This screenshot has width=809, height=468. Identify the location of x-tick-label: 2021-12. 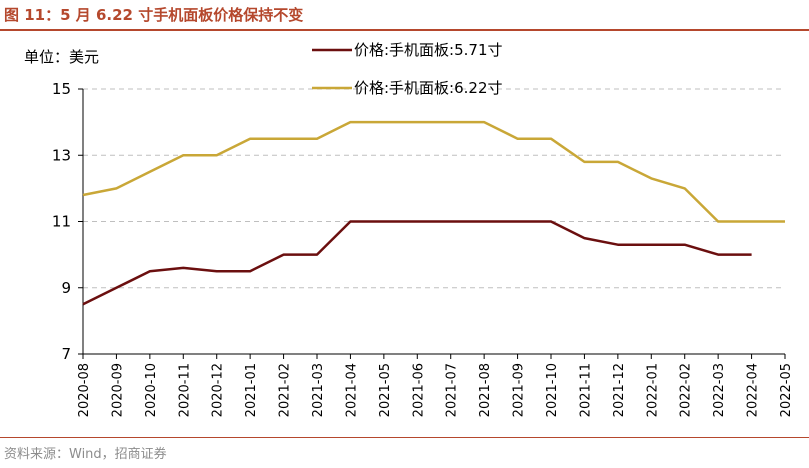
(619, 390).